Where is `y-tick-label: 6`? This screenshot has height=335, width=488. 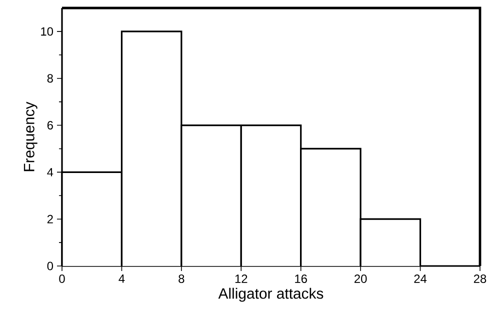 y-tick-label: 6 is located at coordinates (50, 125).